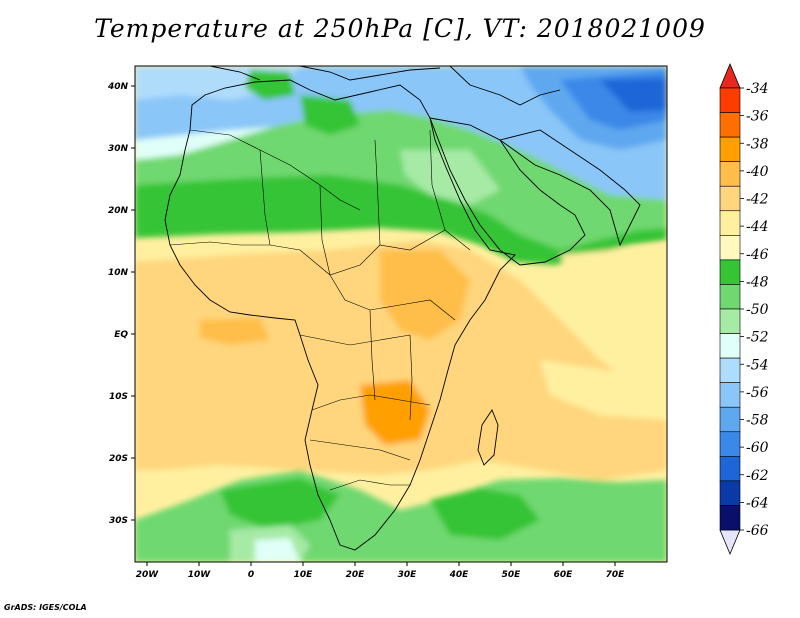 This screenshot has height=618, width=800. What do you see at coordinates (757, 421) in the screenshot?
I see `colorbar-label: -58` at bounding box center [757, 421].